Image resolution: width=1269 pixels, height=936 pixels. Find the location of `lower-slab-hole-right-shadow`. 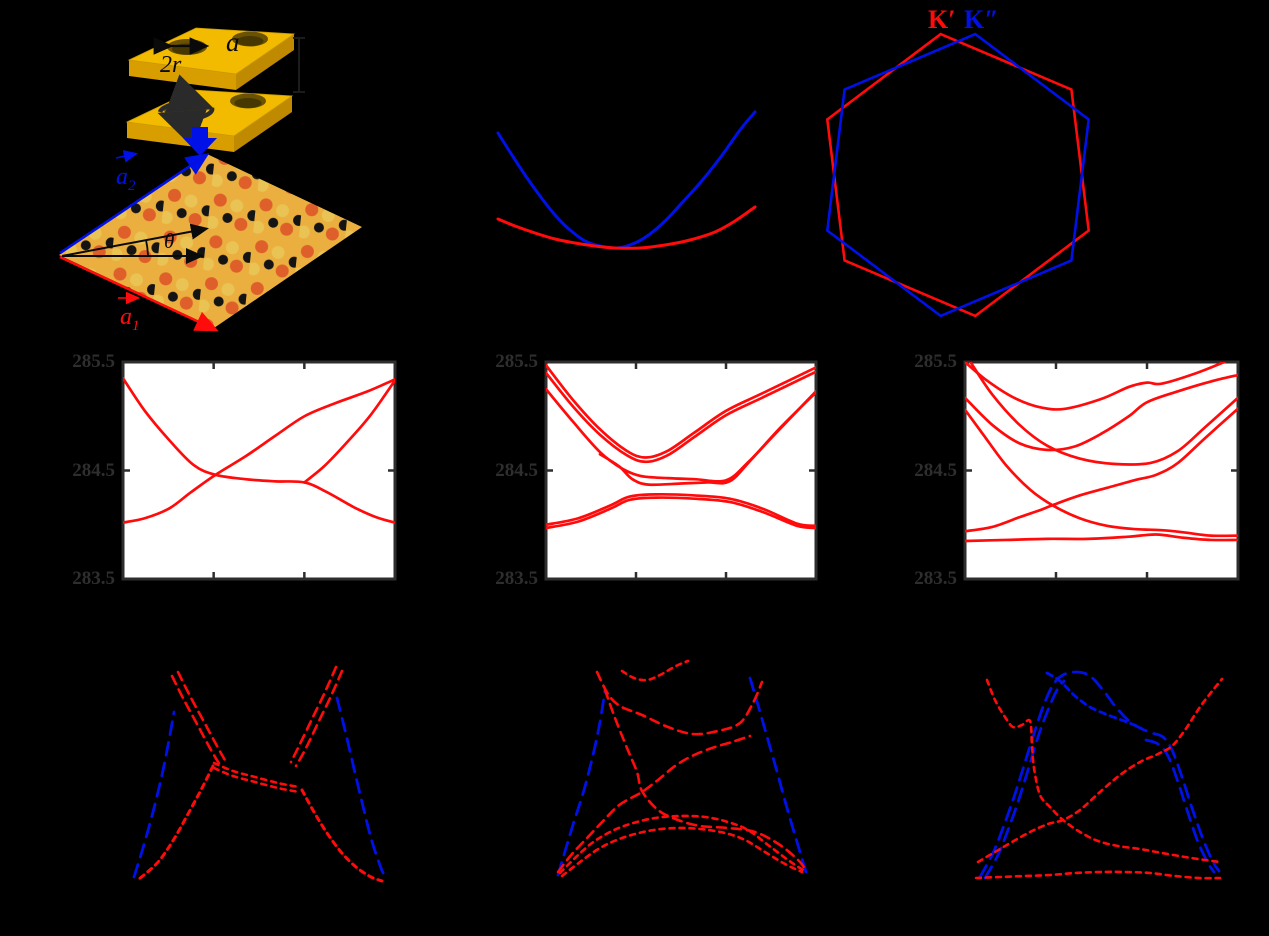

lower-slab-hole-right-shadow is located at coordinates (248, 103).